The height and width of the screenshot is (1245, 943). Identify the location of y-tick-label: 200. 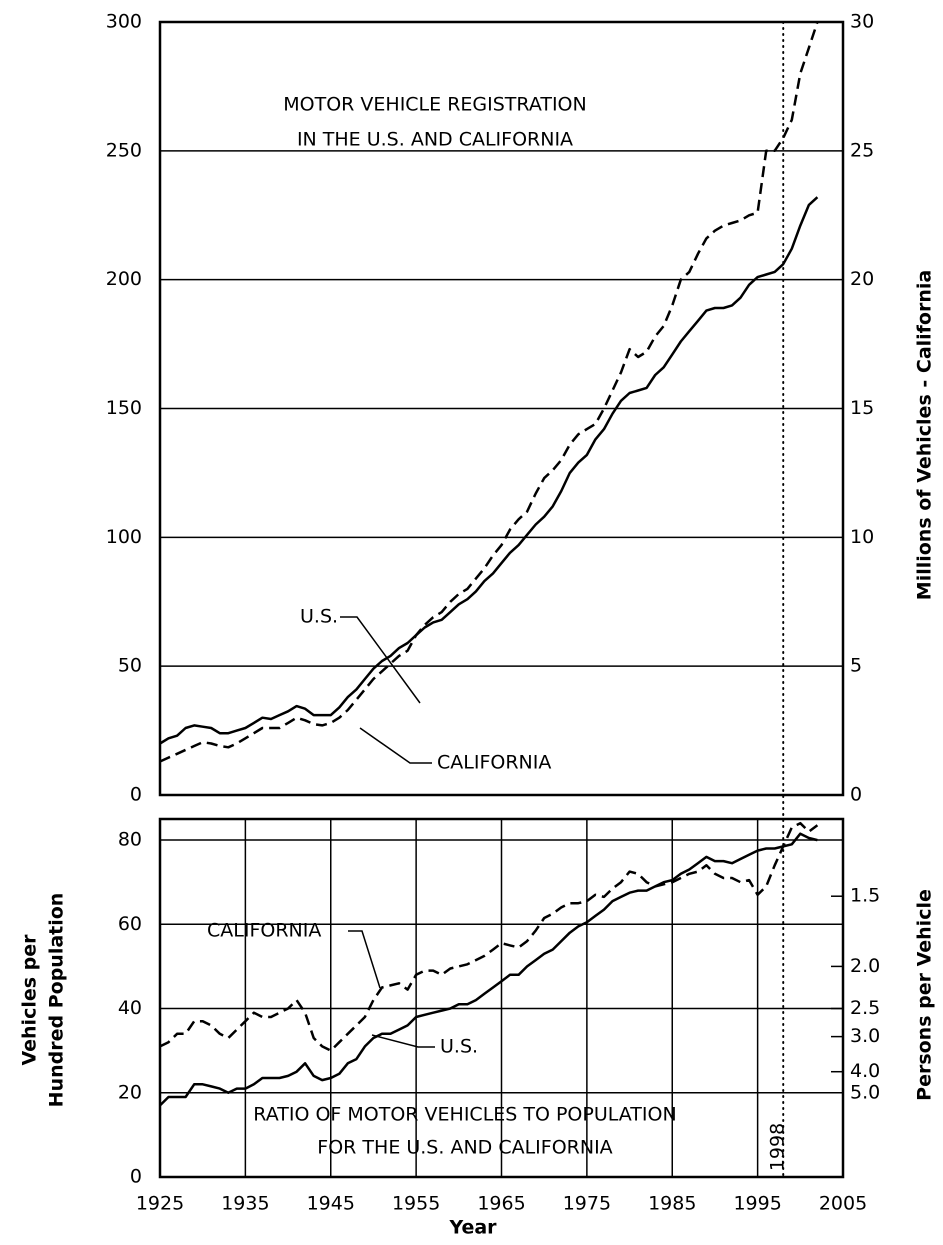
(124, 279).